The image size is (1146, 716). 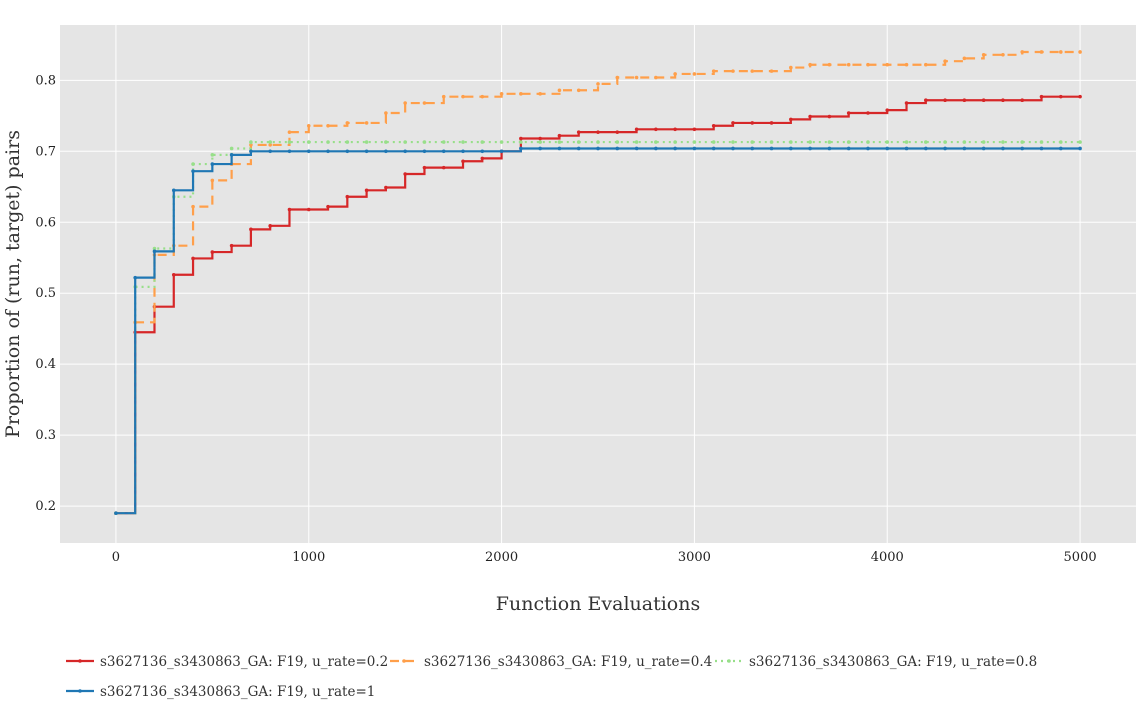 I want to click on x-tick-label: 5000, so click(x=1080, y=557).